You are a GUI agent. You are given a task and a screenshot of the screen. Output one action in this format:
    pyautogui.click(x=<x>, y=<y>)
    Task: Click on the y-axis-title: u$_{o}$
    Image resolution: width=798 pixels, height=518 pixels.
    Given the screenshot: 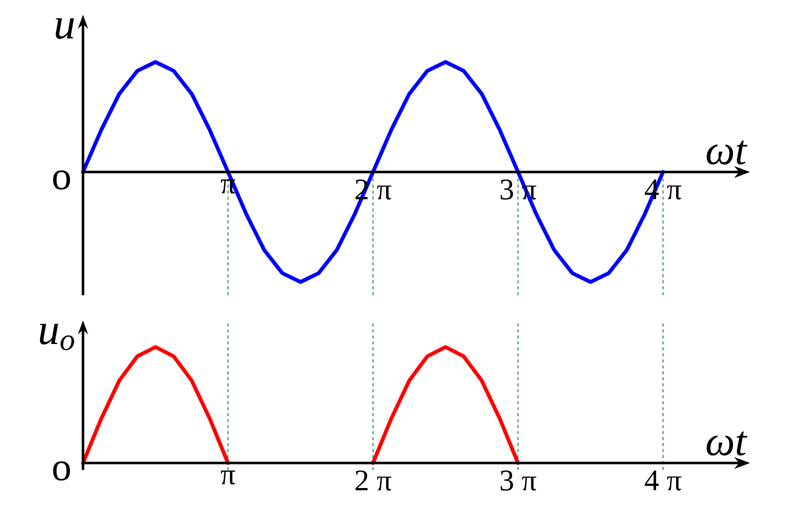 What is the action you would take?
    pyautogui.click(x=57, y=337)
    